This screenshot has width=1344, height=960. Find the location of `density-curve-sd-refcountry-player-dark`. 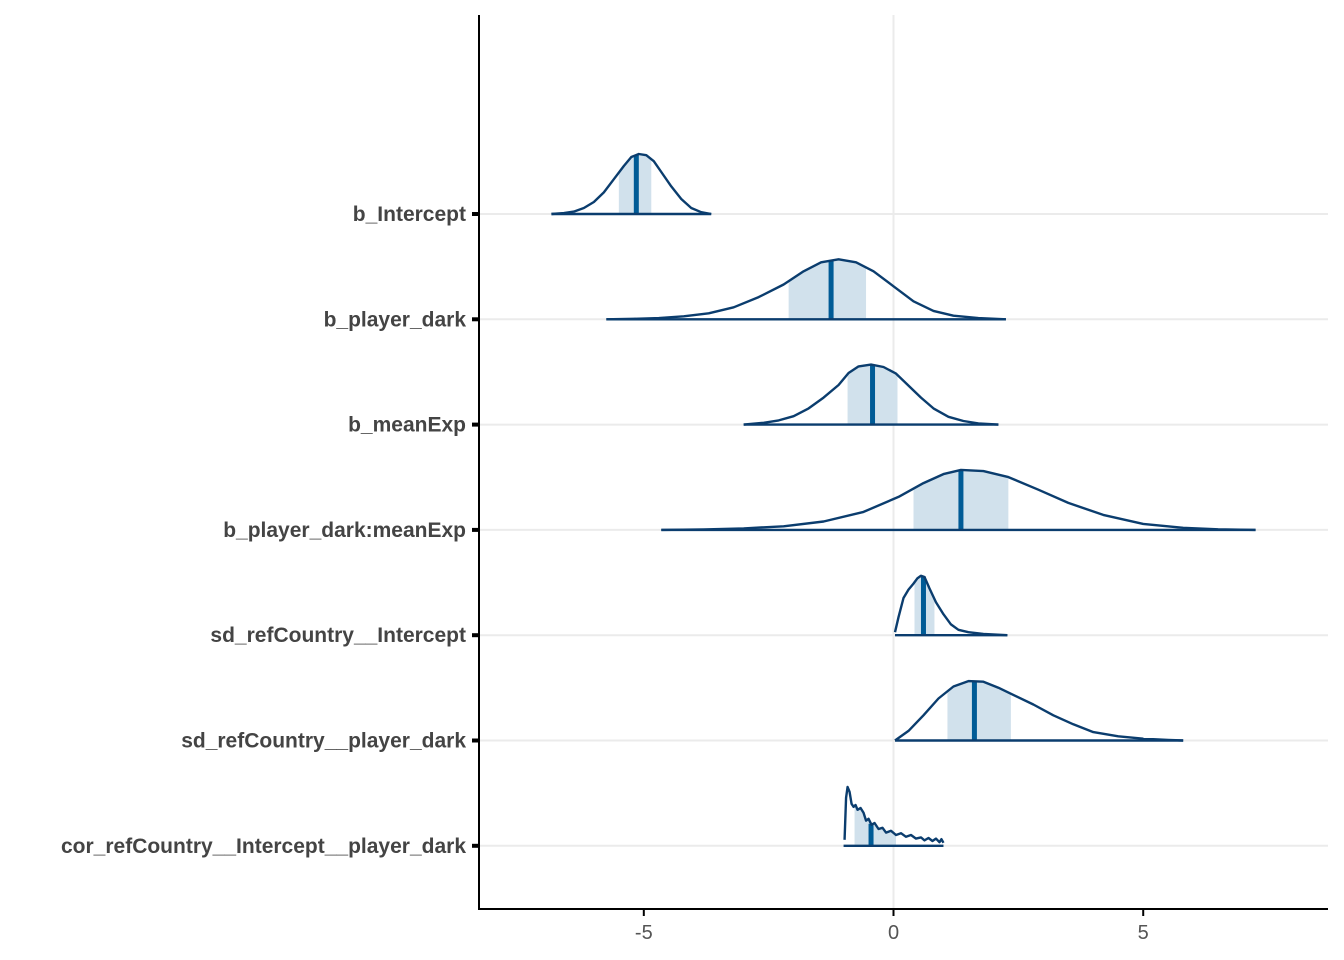

density-curve-sd-refcountry-player-dark is located at coordinates (1039, 710).